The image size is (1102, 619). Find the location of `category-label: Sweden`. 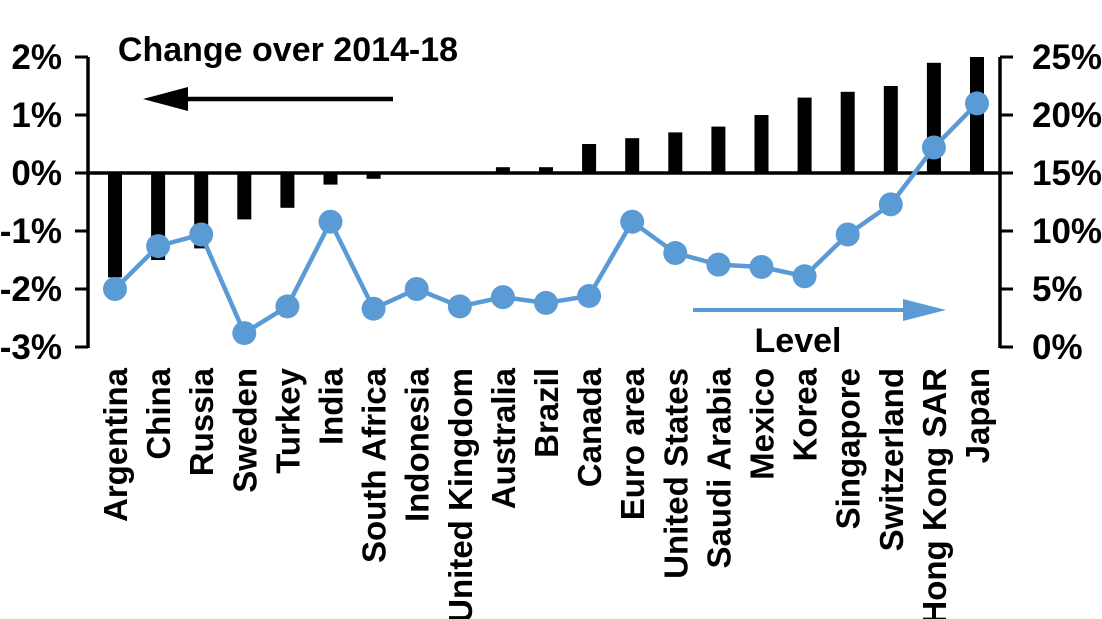

category-label: Sweden is located at coordinates (244, 430).